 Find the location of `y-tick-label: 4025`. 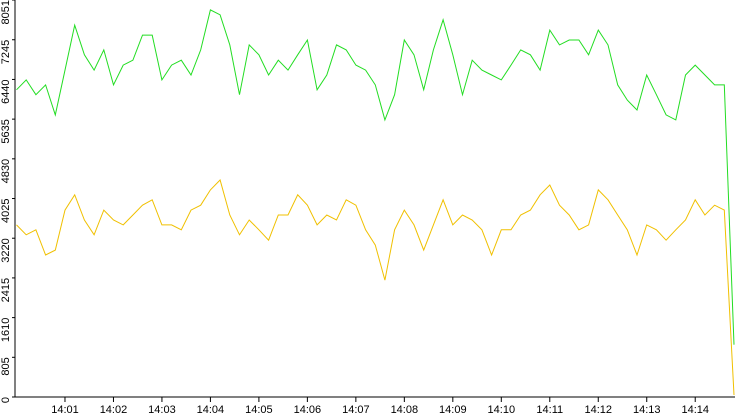

y-tick-label: 4025 is located at coordinates (6, 211).